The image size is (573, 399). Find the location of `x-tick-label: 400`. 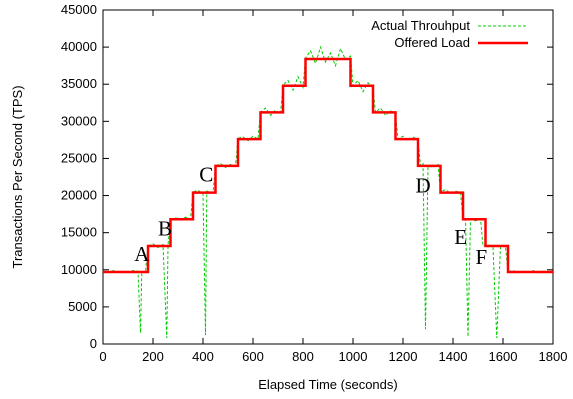

x-tick-label: 400 is located at coordinates (203, 356).